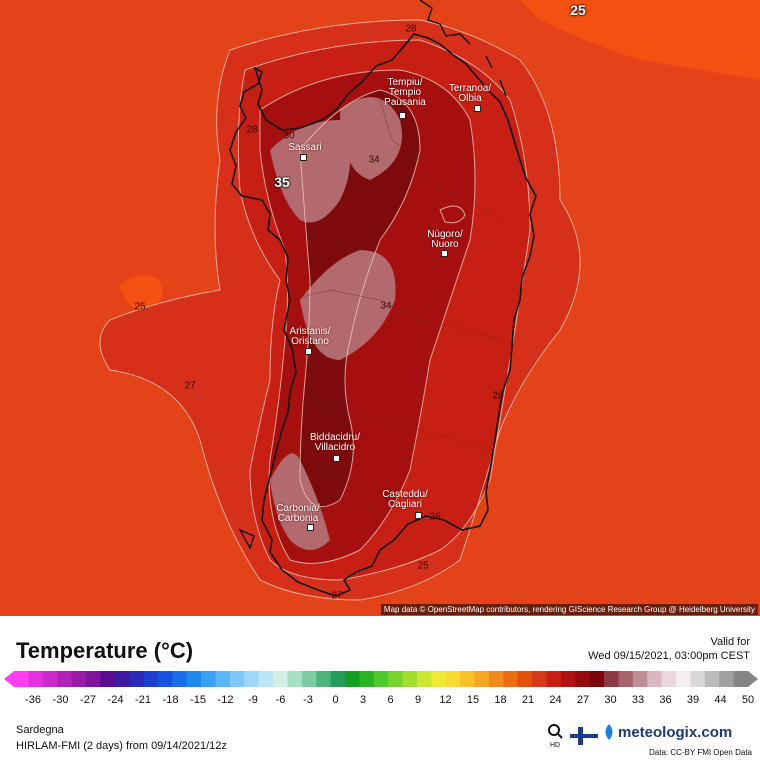  Describe the element at coordinates (700, 752) in the screenshot. I see `data-source: Data: CC-BY FMI Open Data` at that location.